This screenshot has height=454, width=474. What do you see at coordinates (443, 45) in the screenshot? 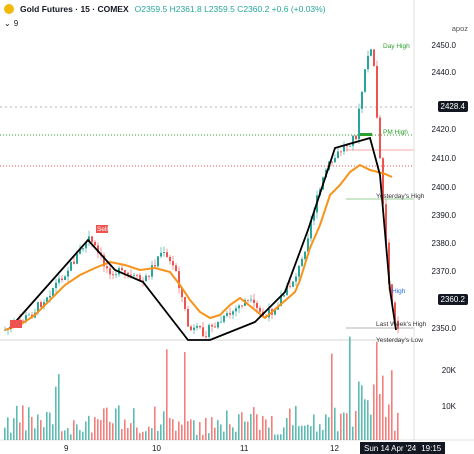
I see `price-tick: 2450.0` at bounding box center [443, 45].